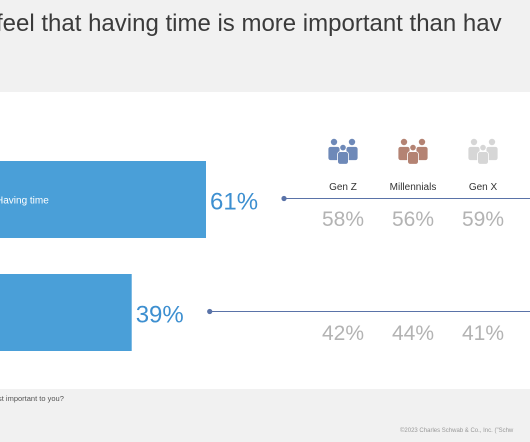 The width and height of the screenshot is (530, 442). What do you see at coordinates (32, 398) in the screenshot?
I see `survey-question: st important to you?` at bounding box center [32, 398].